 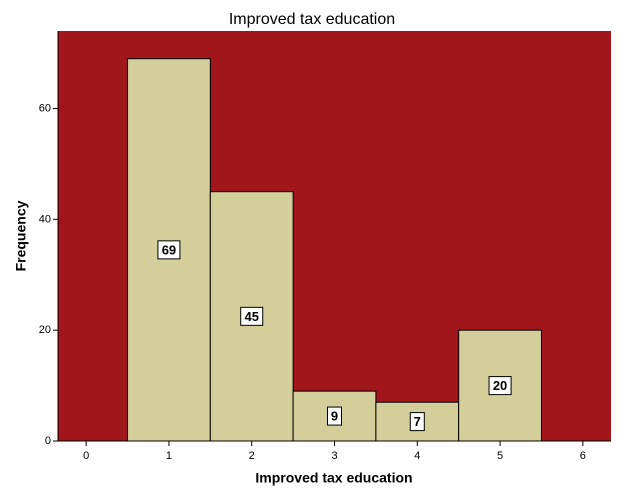 What do you see at coordinates (334, 456) in the screenshot?
I see `x-tick-label: 3` at bounding box center [334, 456].